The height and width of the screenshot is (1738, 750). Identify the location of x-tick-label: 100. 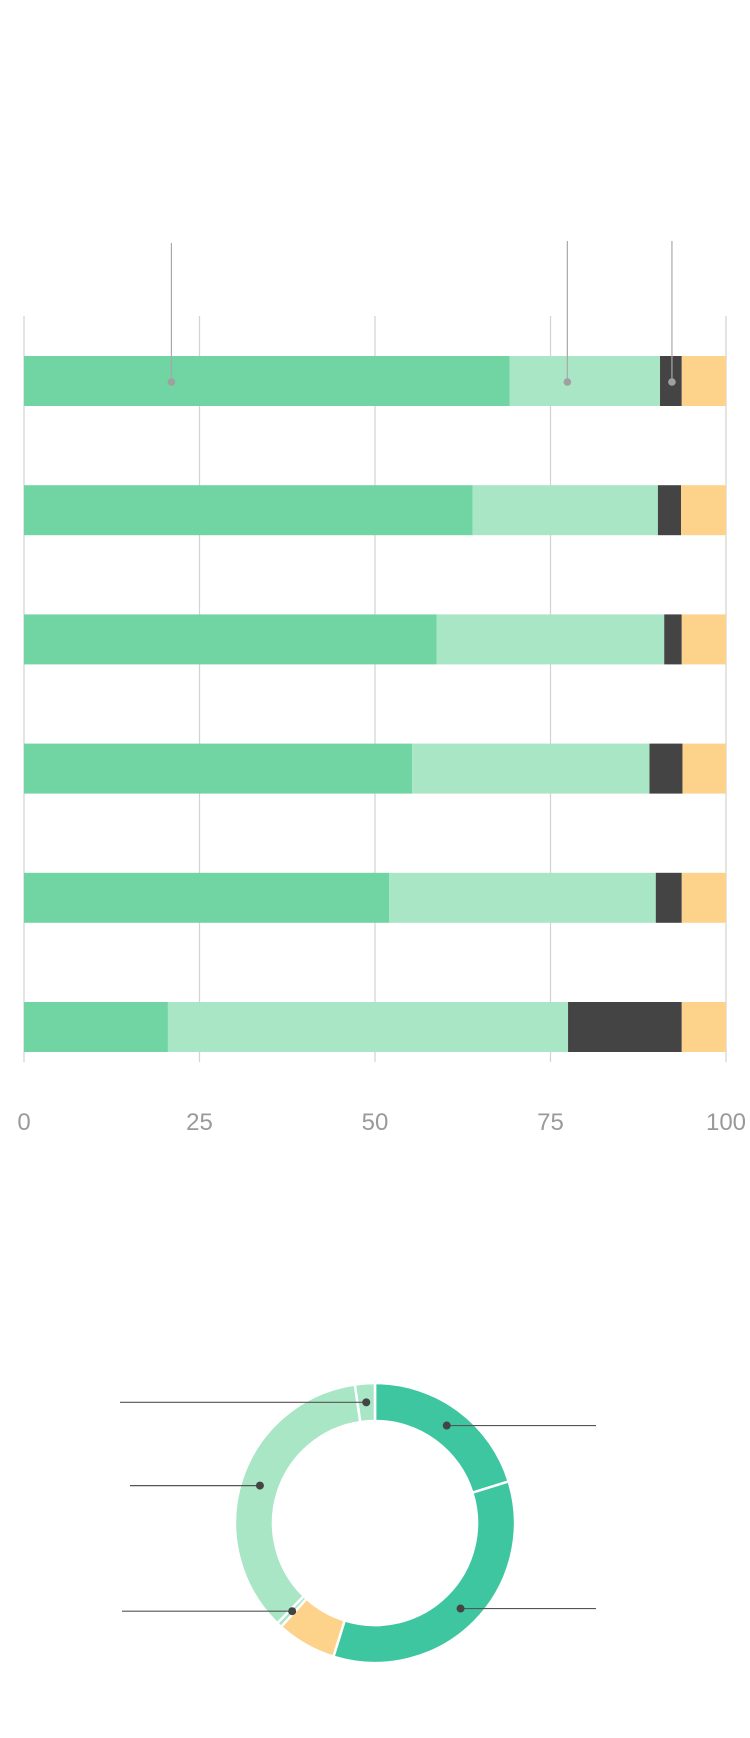
(726, 1122).